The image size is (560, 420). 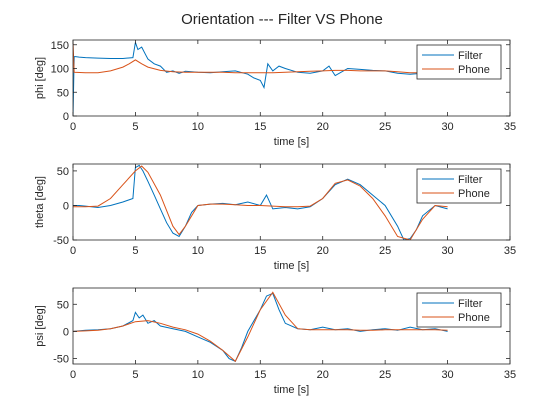 I want to click on series-line-filter, so click(x=260, y=79).